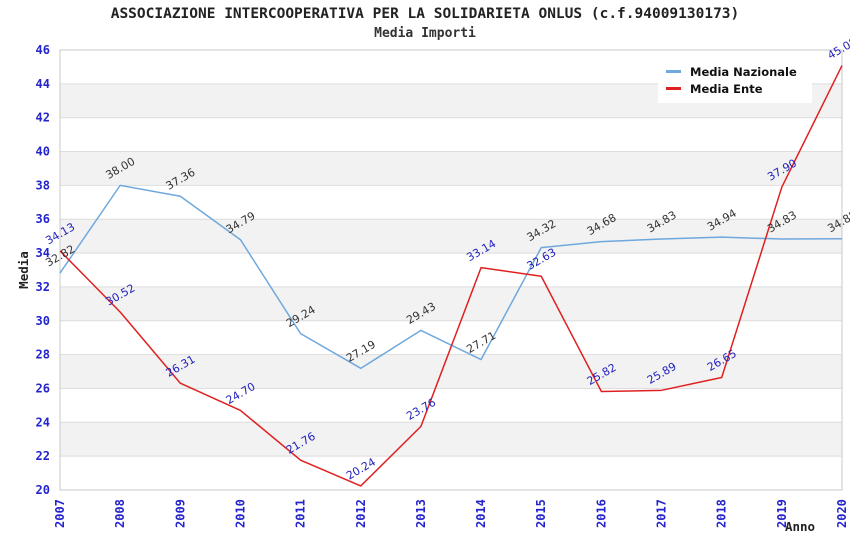  I want to click on legend-label-media-ente: Media Ente, so click(726, 88).